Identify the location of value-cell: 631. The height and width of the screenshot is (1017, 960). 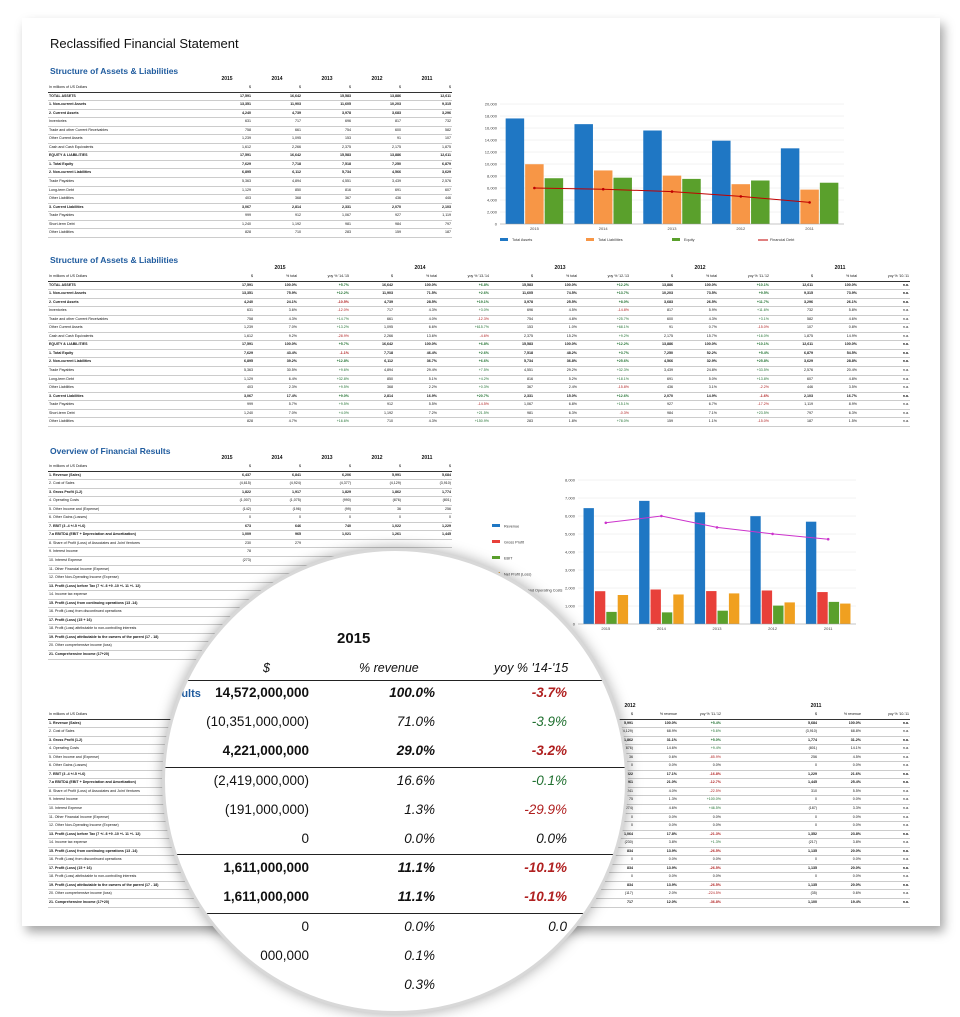
(227, 122).